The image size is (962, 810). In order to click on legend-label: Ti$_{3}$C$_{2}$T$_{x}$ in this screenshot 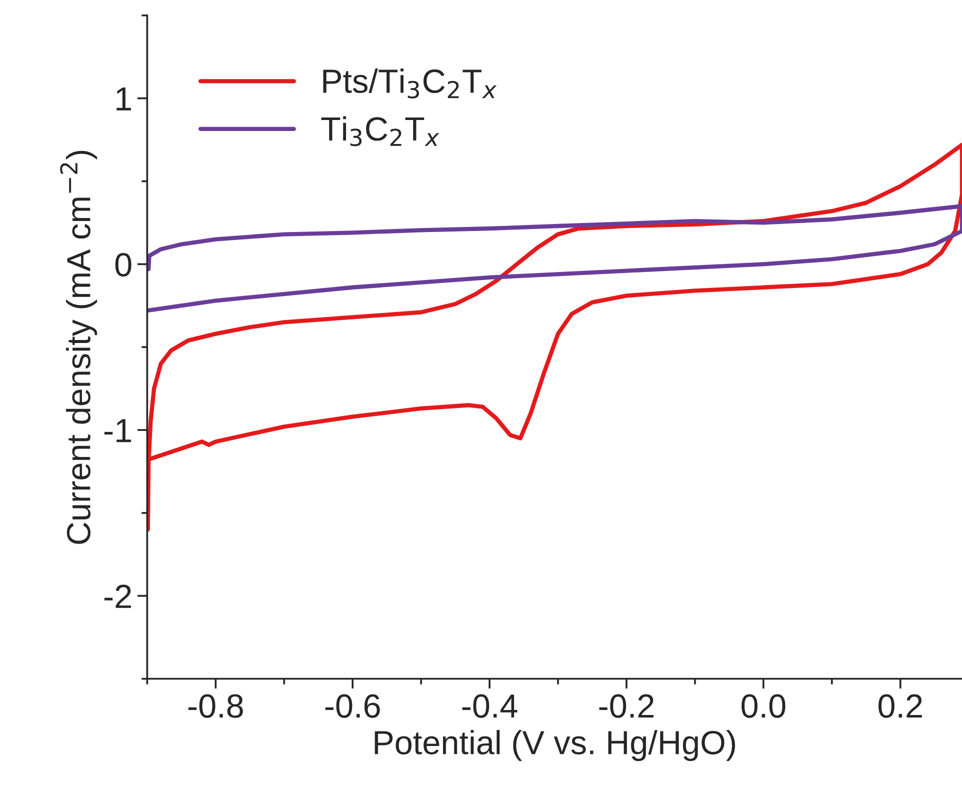, I will do `click(380, 131)`.